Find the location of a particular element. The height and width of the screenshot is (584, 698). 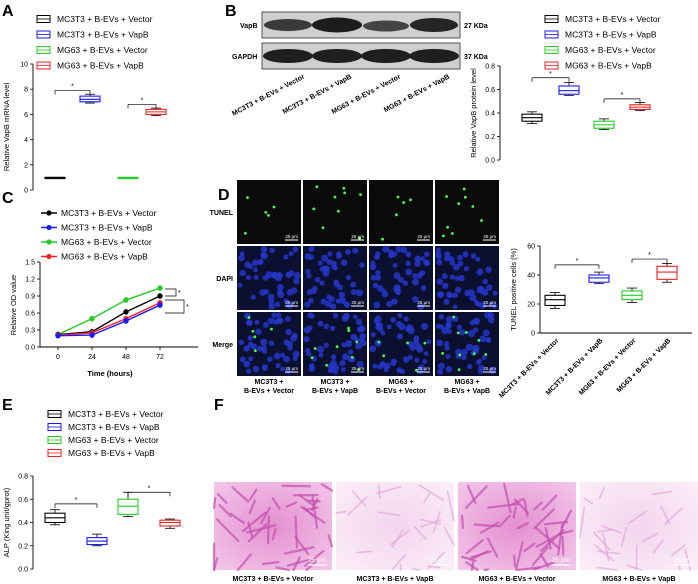

y-tick-label: 8 is located at coordinates (26, 90).